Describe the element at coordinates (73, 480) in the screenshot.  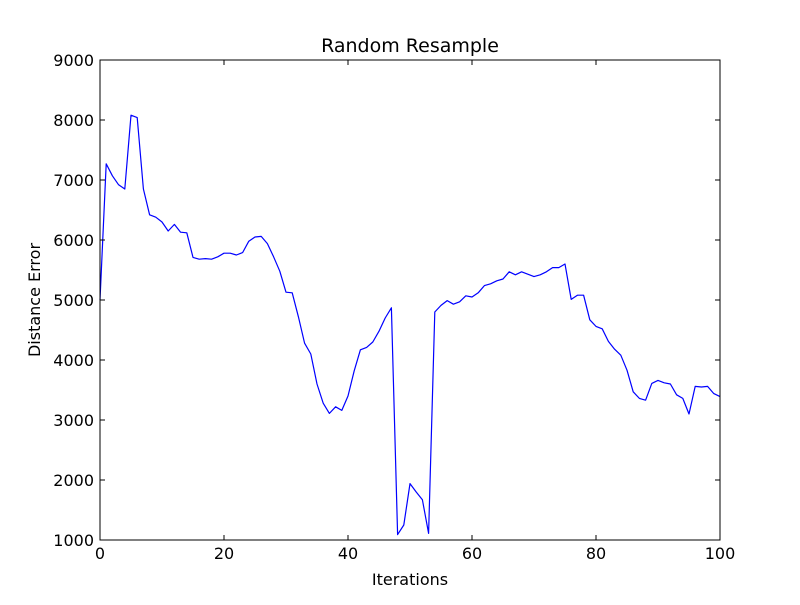
I see `y-tick-label: 2000` at that location.